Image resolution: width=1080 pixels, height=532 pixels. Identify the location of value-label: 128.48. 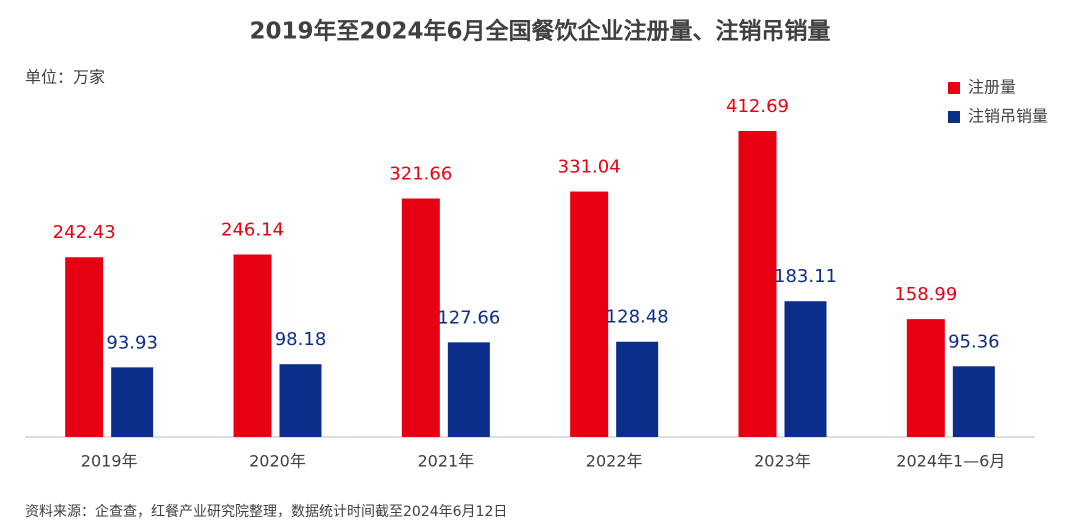
(637, 317).